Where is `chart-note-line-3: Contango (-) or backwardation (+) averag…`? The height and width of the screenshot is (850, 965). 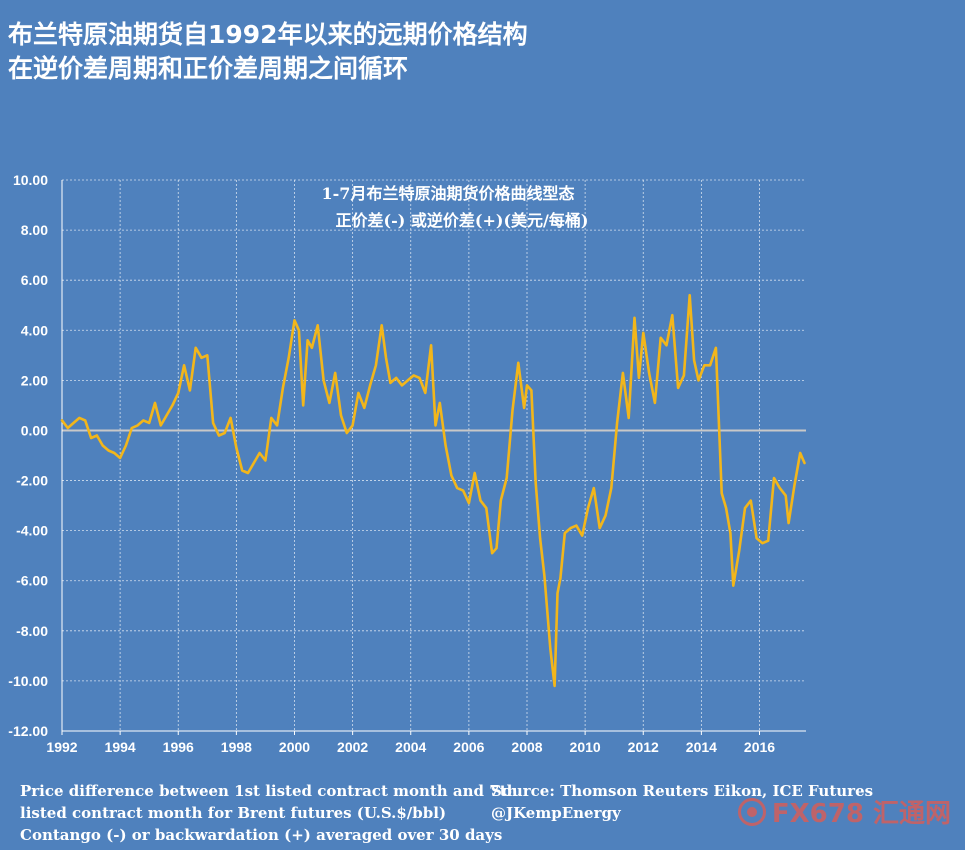
chart-note-line-3: Contango (-) or backwardation (+) averag… is located at coordinates (261, 835).